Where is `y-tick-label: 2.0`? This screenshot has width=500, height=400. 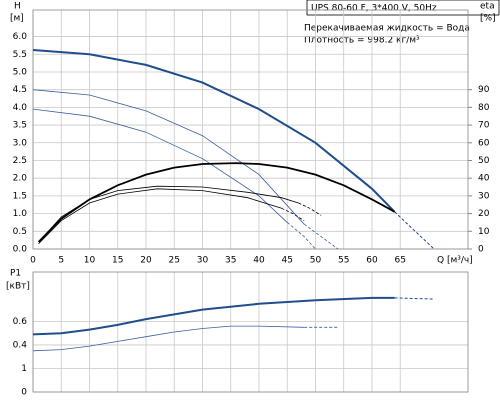 y-tick-label: 2.0 is located at coordinates (20, 179).